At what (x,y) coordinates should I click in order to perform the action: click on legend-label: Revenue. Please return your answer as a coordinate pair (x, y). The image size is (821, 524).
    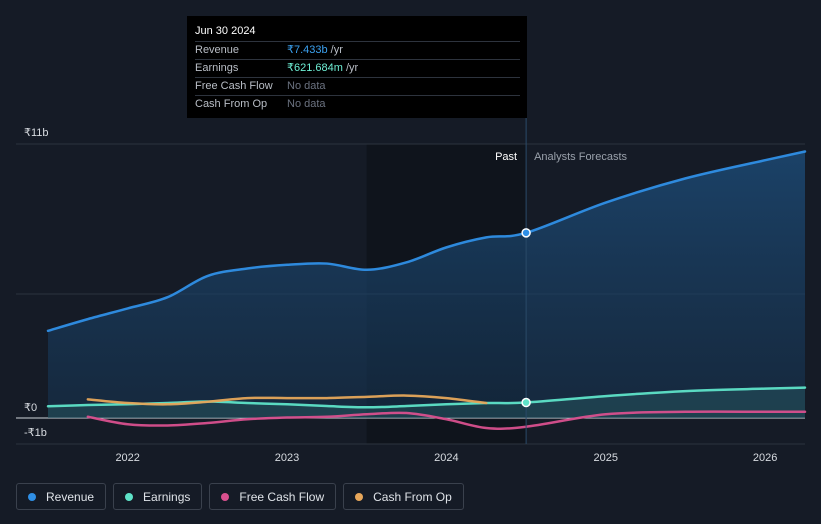
    Looking at the image, I should click on (70, 496).